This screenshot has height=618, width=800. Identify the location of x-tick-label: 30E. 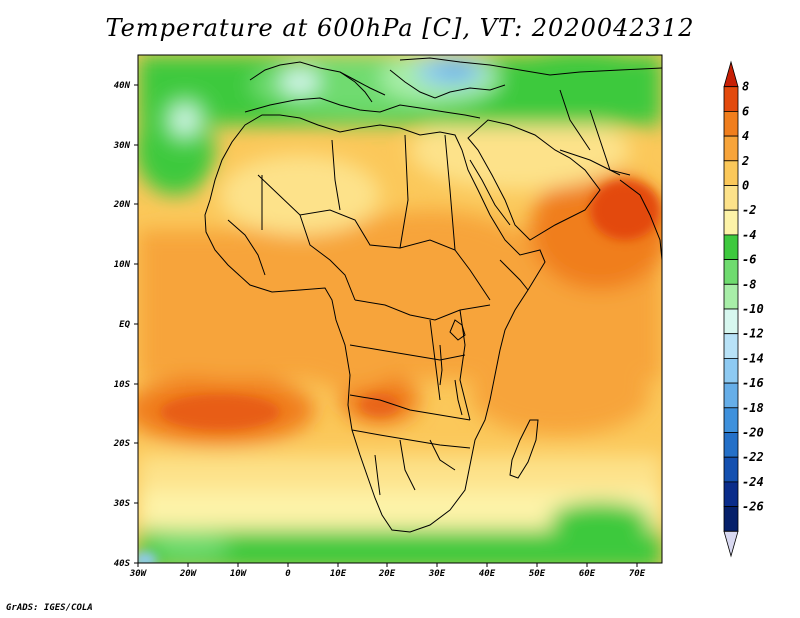
(437, 574).